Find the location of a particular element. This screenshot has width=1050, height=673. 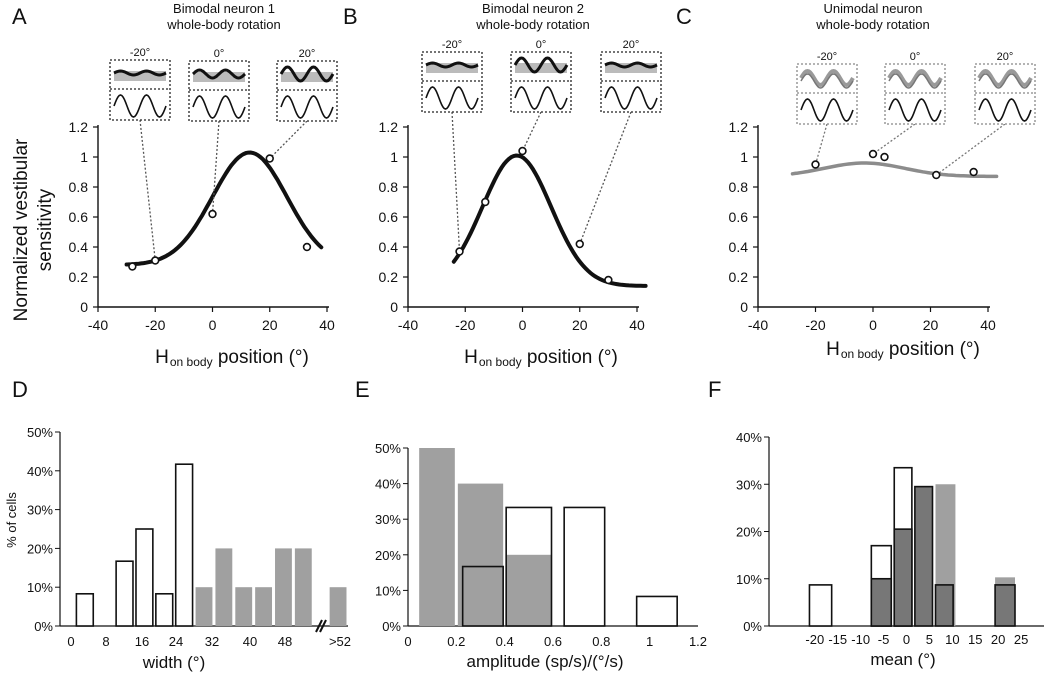

x-tick-label-c: 20 is located at coordinates (931, 325).